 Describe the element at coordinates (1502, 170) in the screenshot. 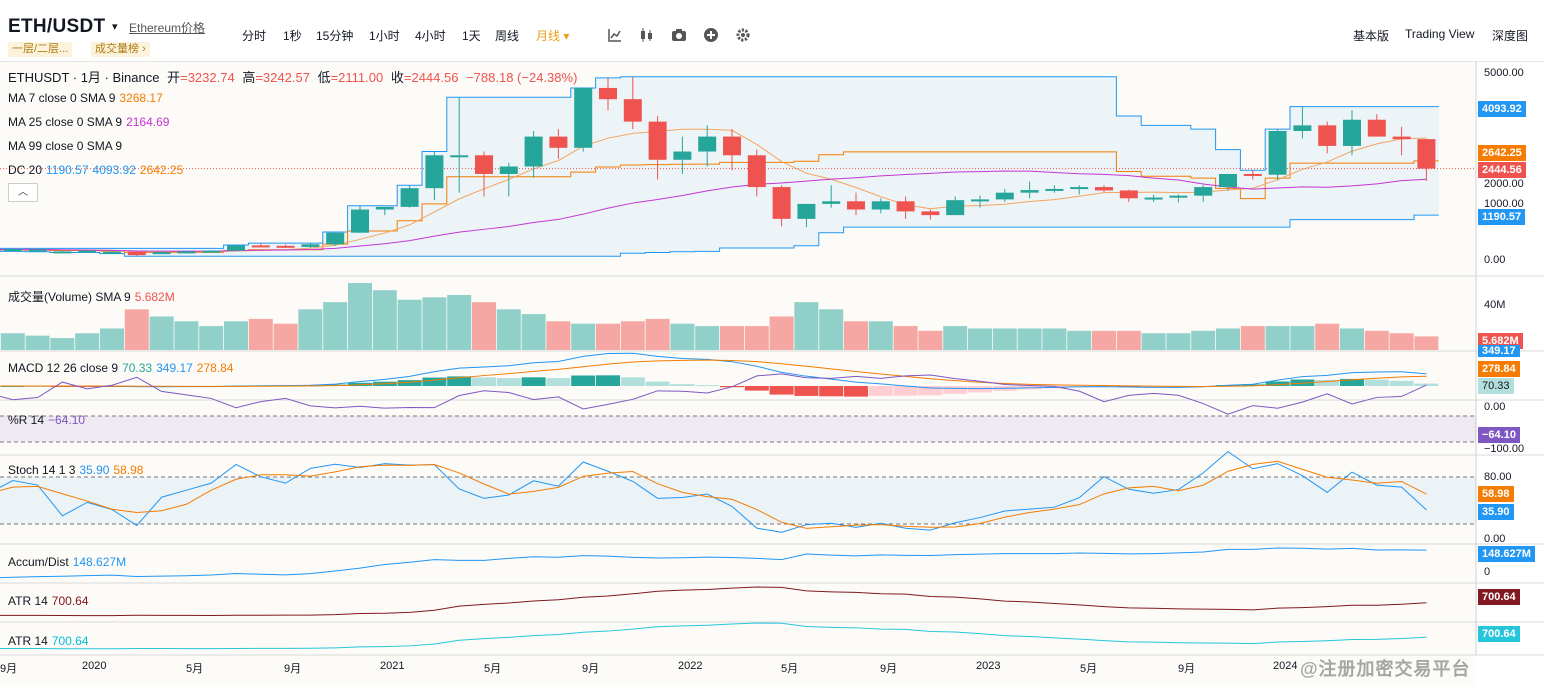

I see `last-price-tag: 2444.56` at that location.